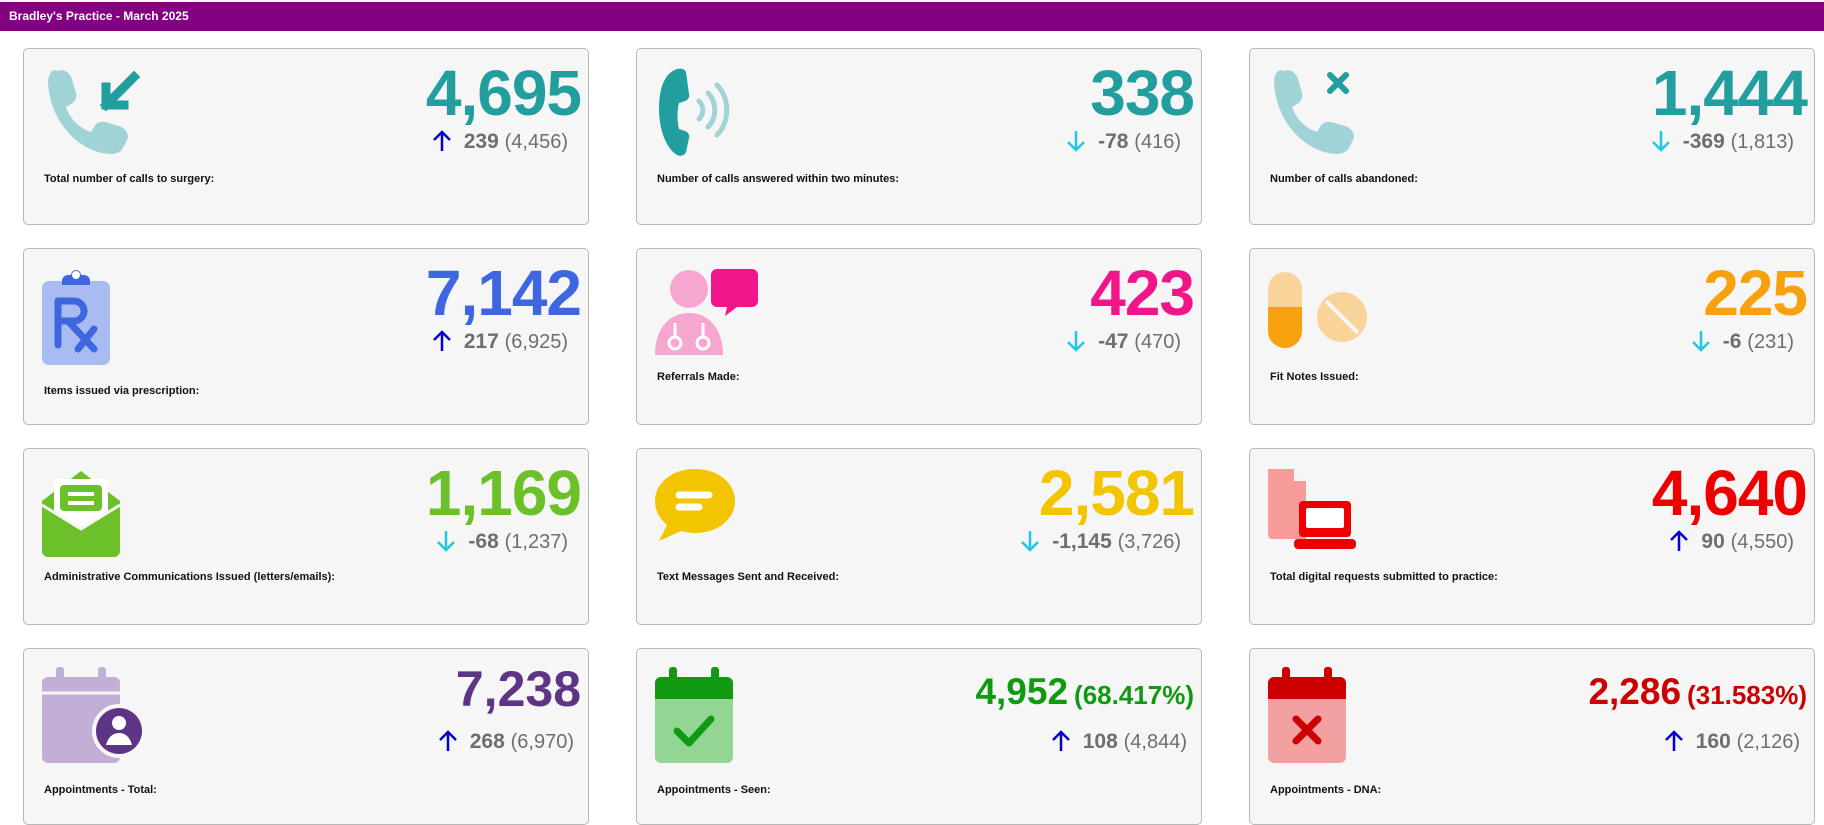 The width and height of the screenshot is (1824, 825). What do you see at coordinates (1762, 542) in the screenshot?
I see `previous-value: (4,550)` at bounding box center [1762, 542].